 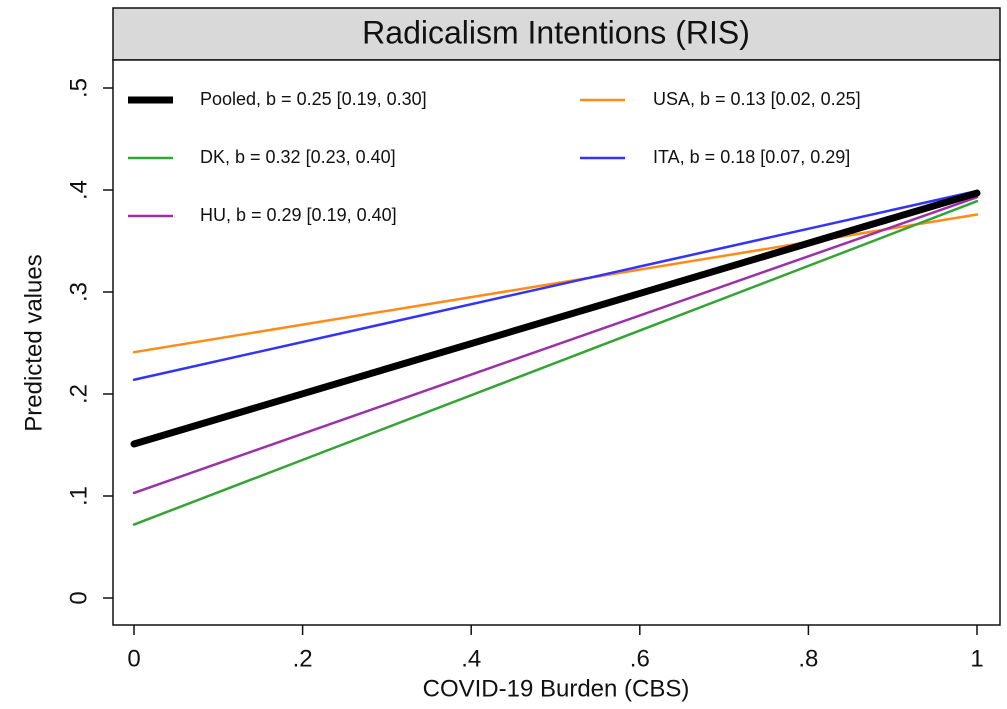 What do you see at coordinates (78, 292) in the screenshot?
I see `y-tick-label: .3` at bounding box center [78, 292].